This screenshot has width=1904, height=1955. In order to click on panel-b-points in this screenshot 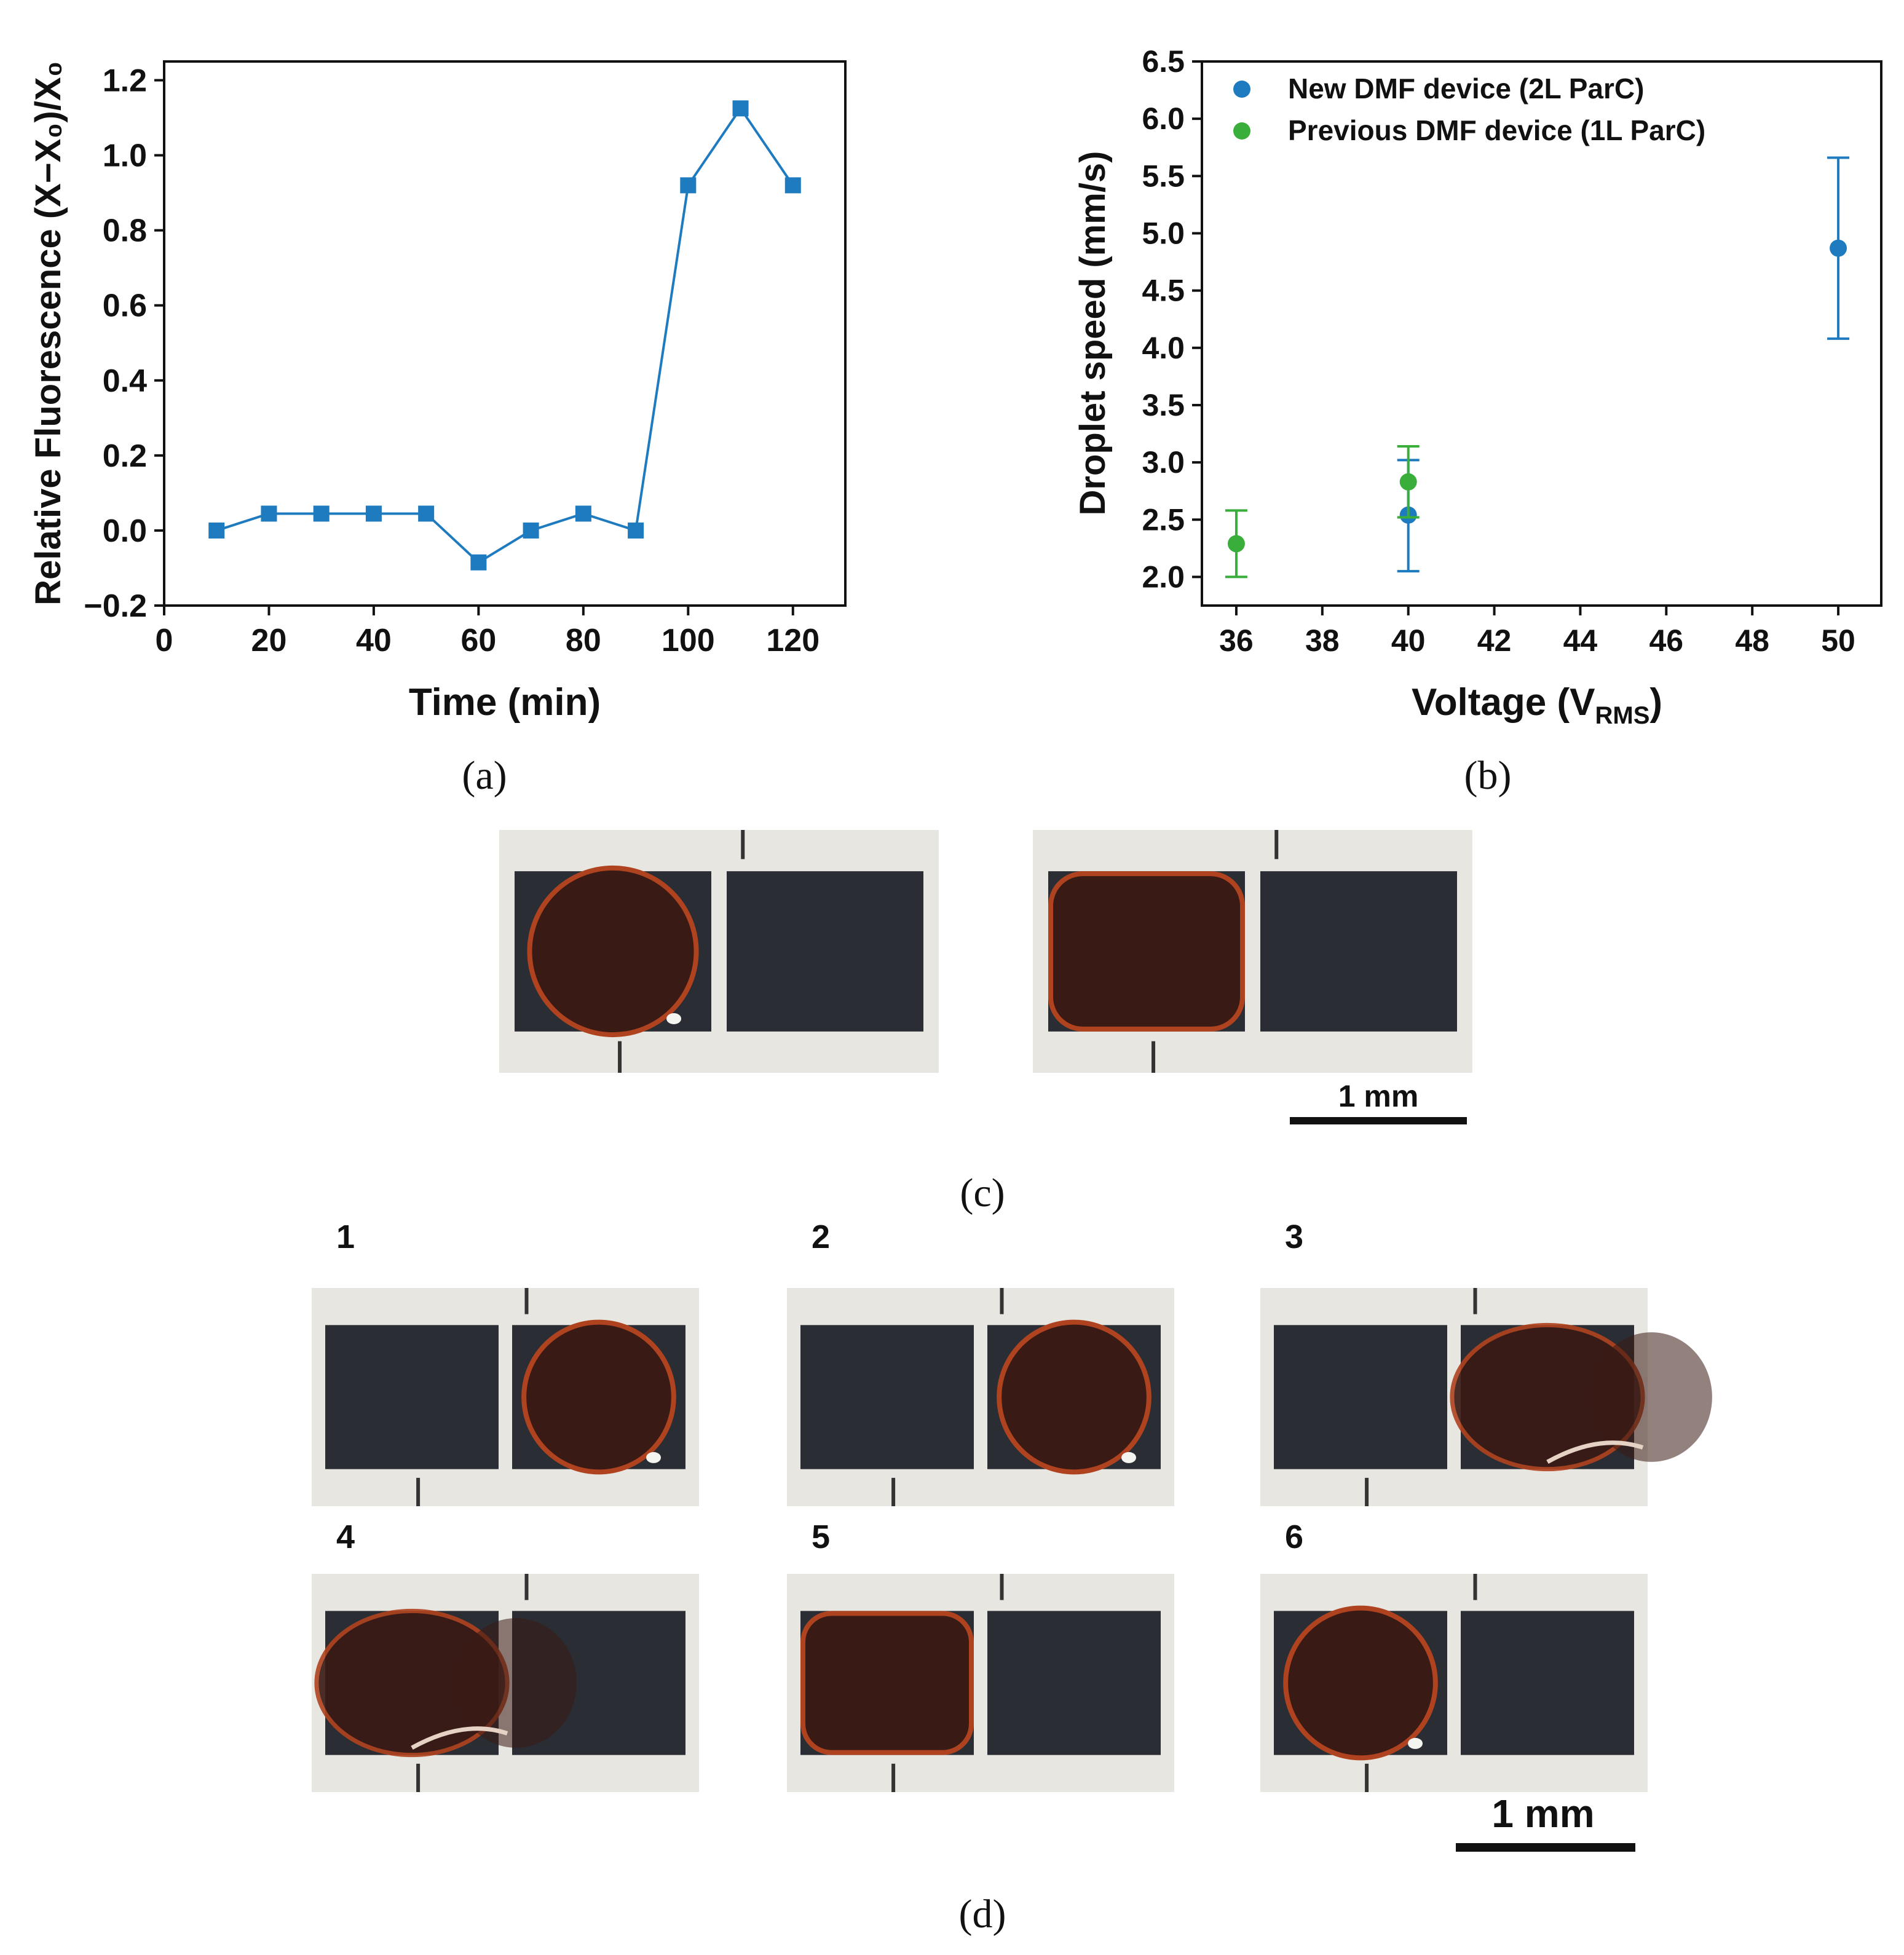, I will do `click(1537, 367)`.